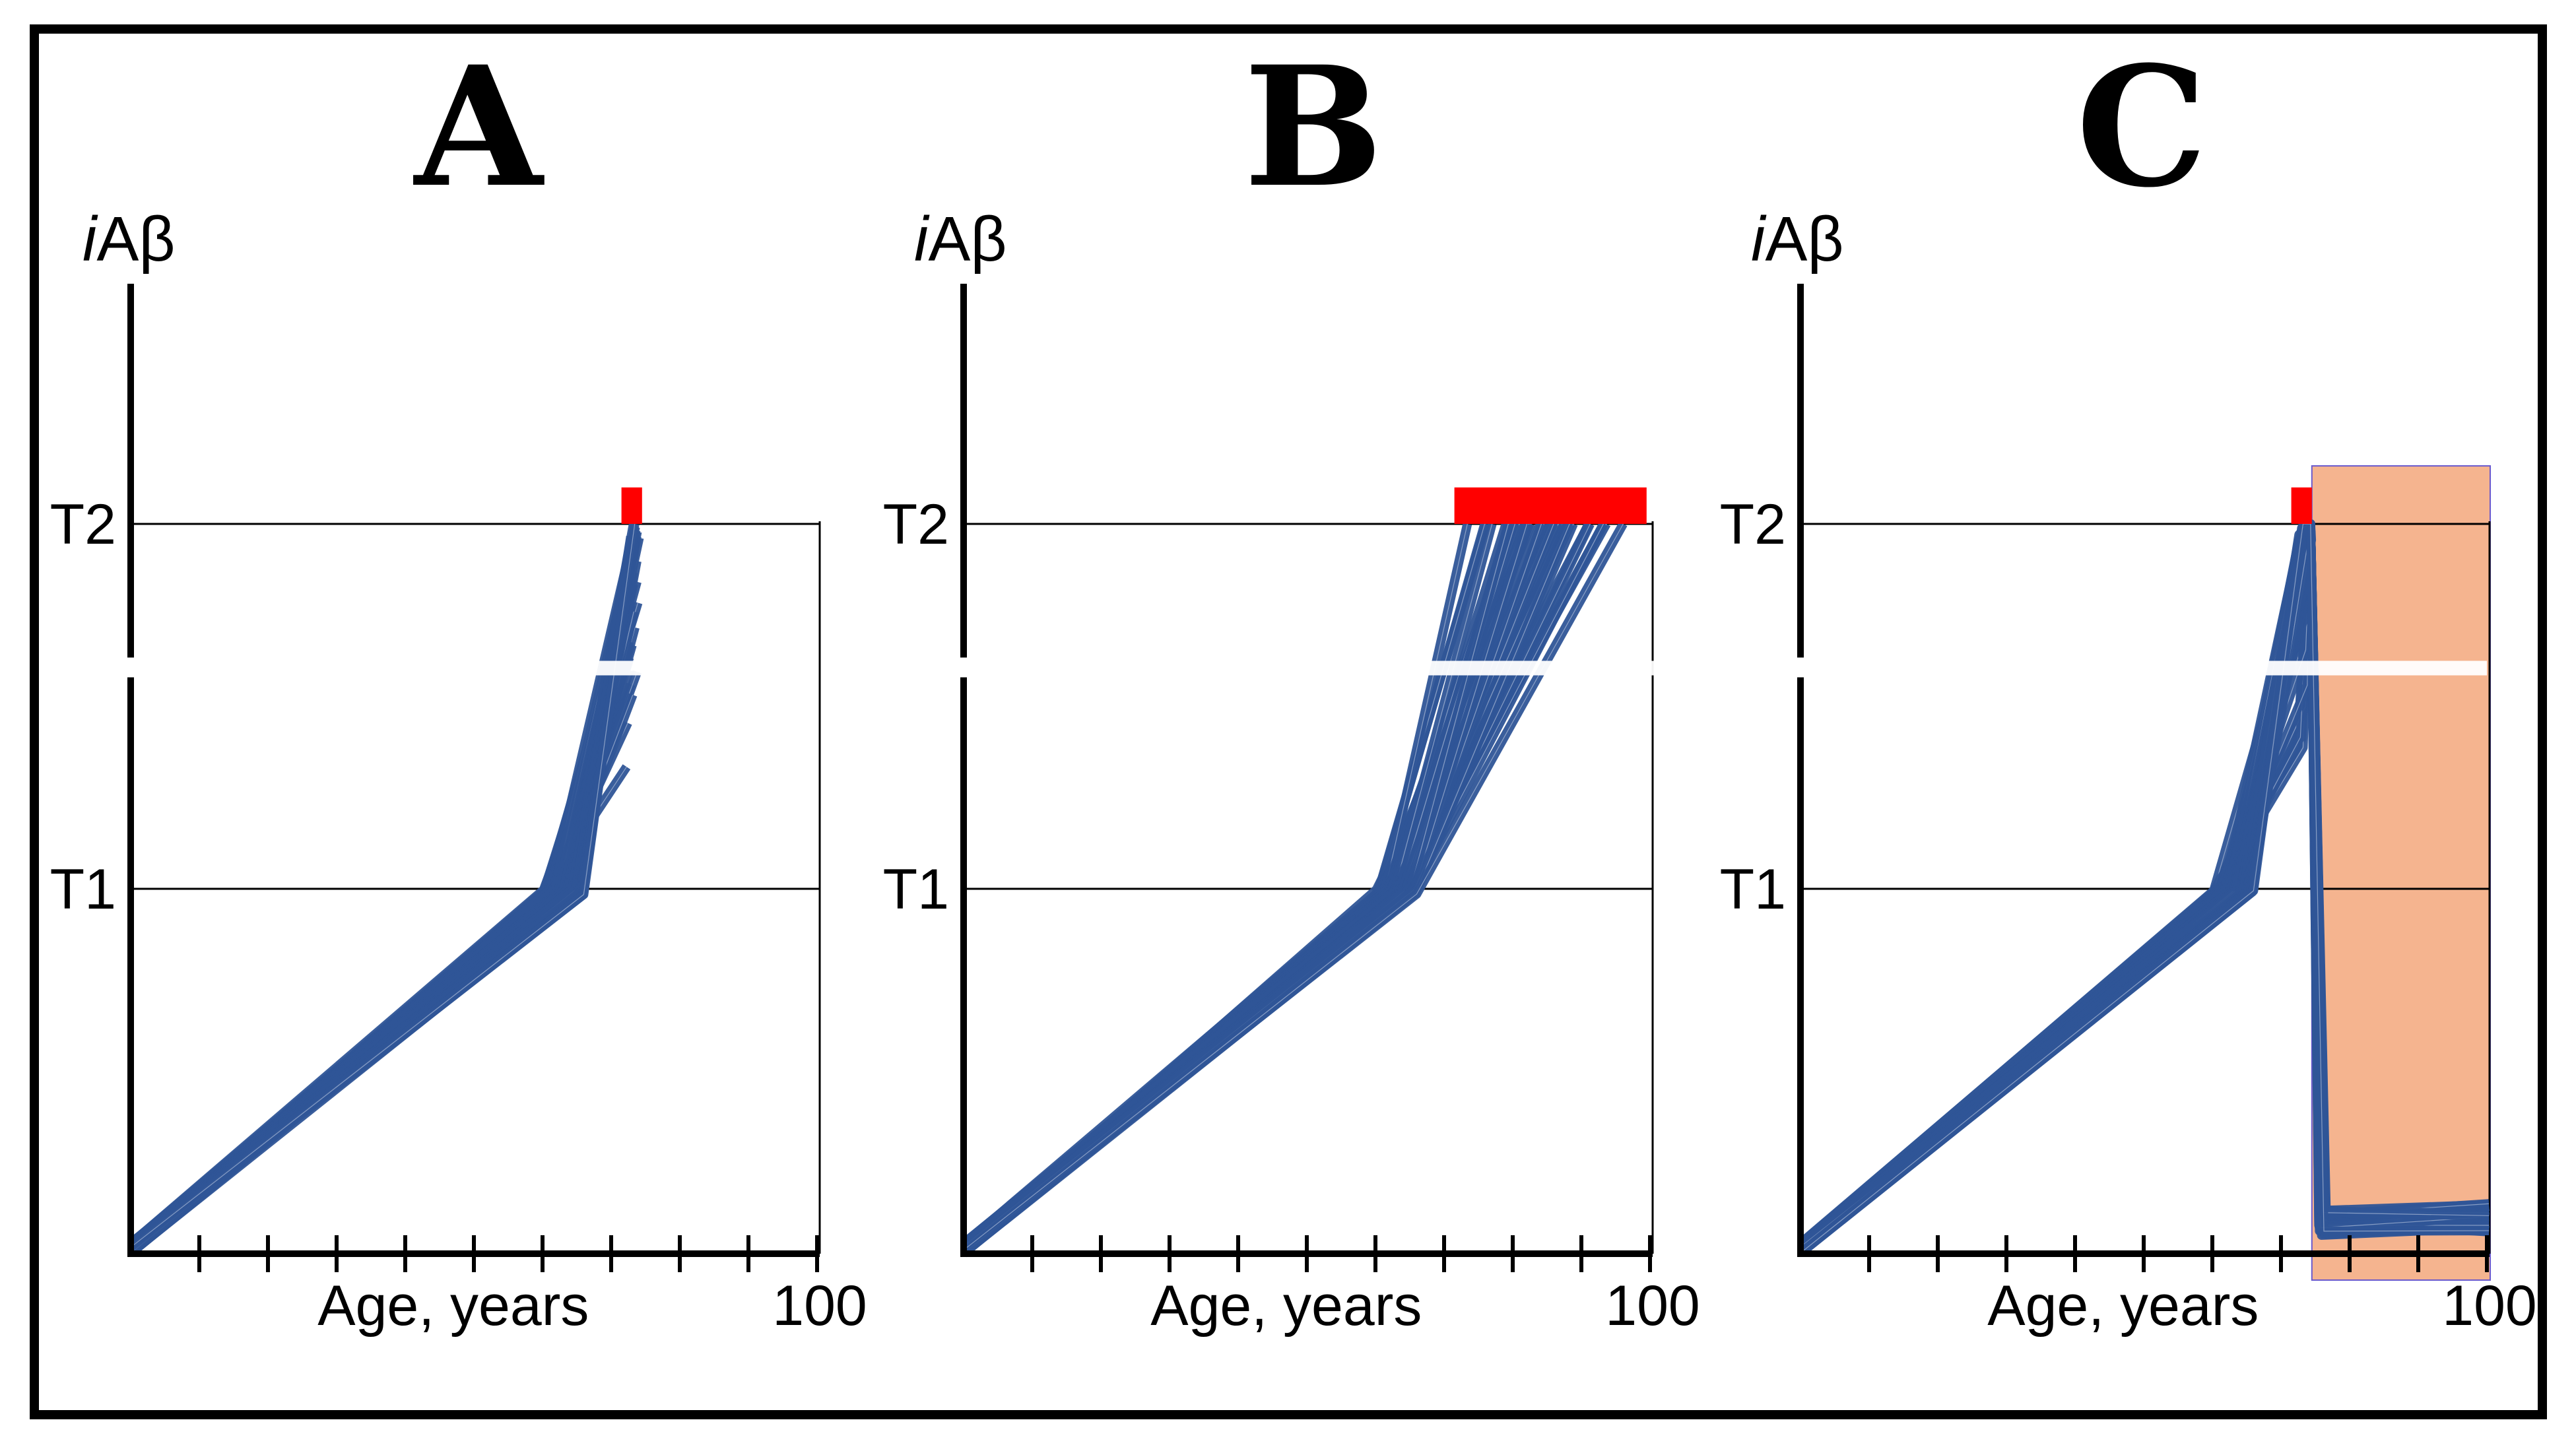 The height and width of the screenshot is (1451, 2576). I want to click on intervention-shade, so click(2401, 873).